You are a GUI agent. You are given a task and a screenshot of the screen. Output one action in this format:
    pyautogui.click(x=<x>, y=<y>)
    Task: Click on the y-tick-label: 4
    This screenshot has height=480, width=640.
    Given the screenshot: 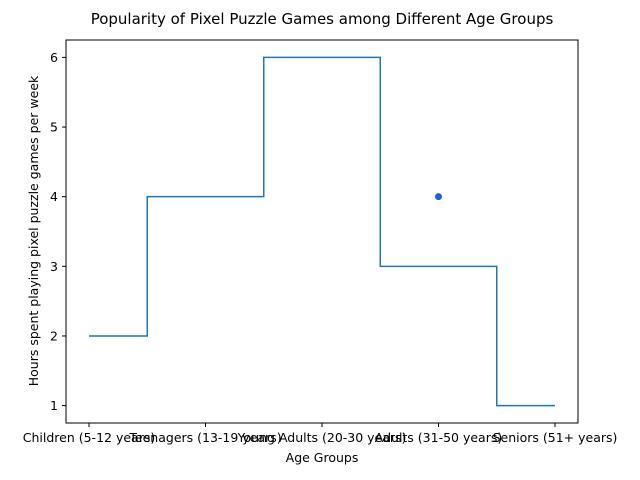 What is the action you would take?
    pyautogui.click(x=54, y=196)
    